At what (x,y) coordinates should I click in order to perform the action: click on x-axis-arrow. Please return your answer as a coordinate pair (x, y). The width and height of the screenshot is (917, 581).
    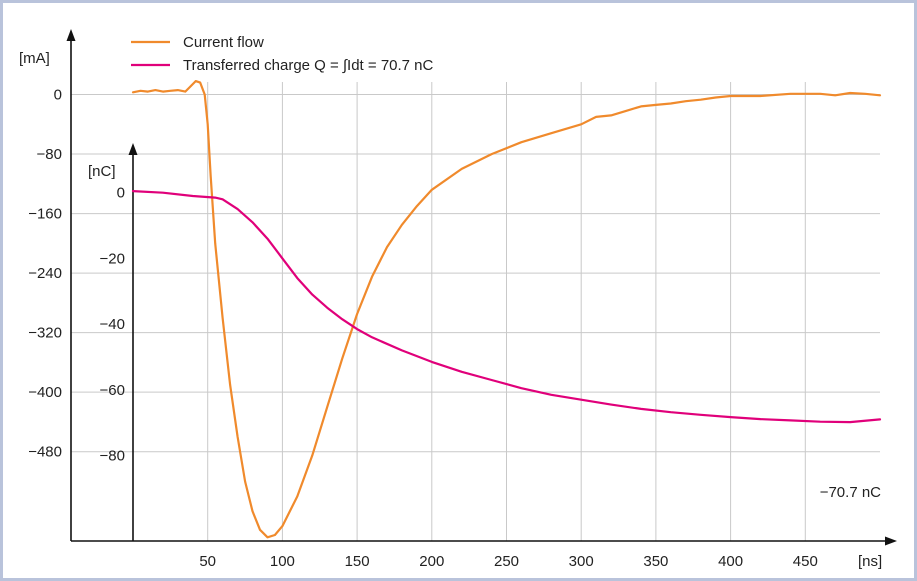
    Looking at the image, I should click on (891, 541).